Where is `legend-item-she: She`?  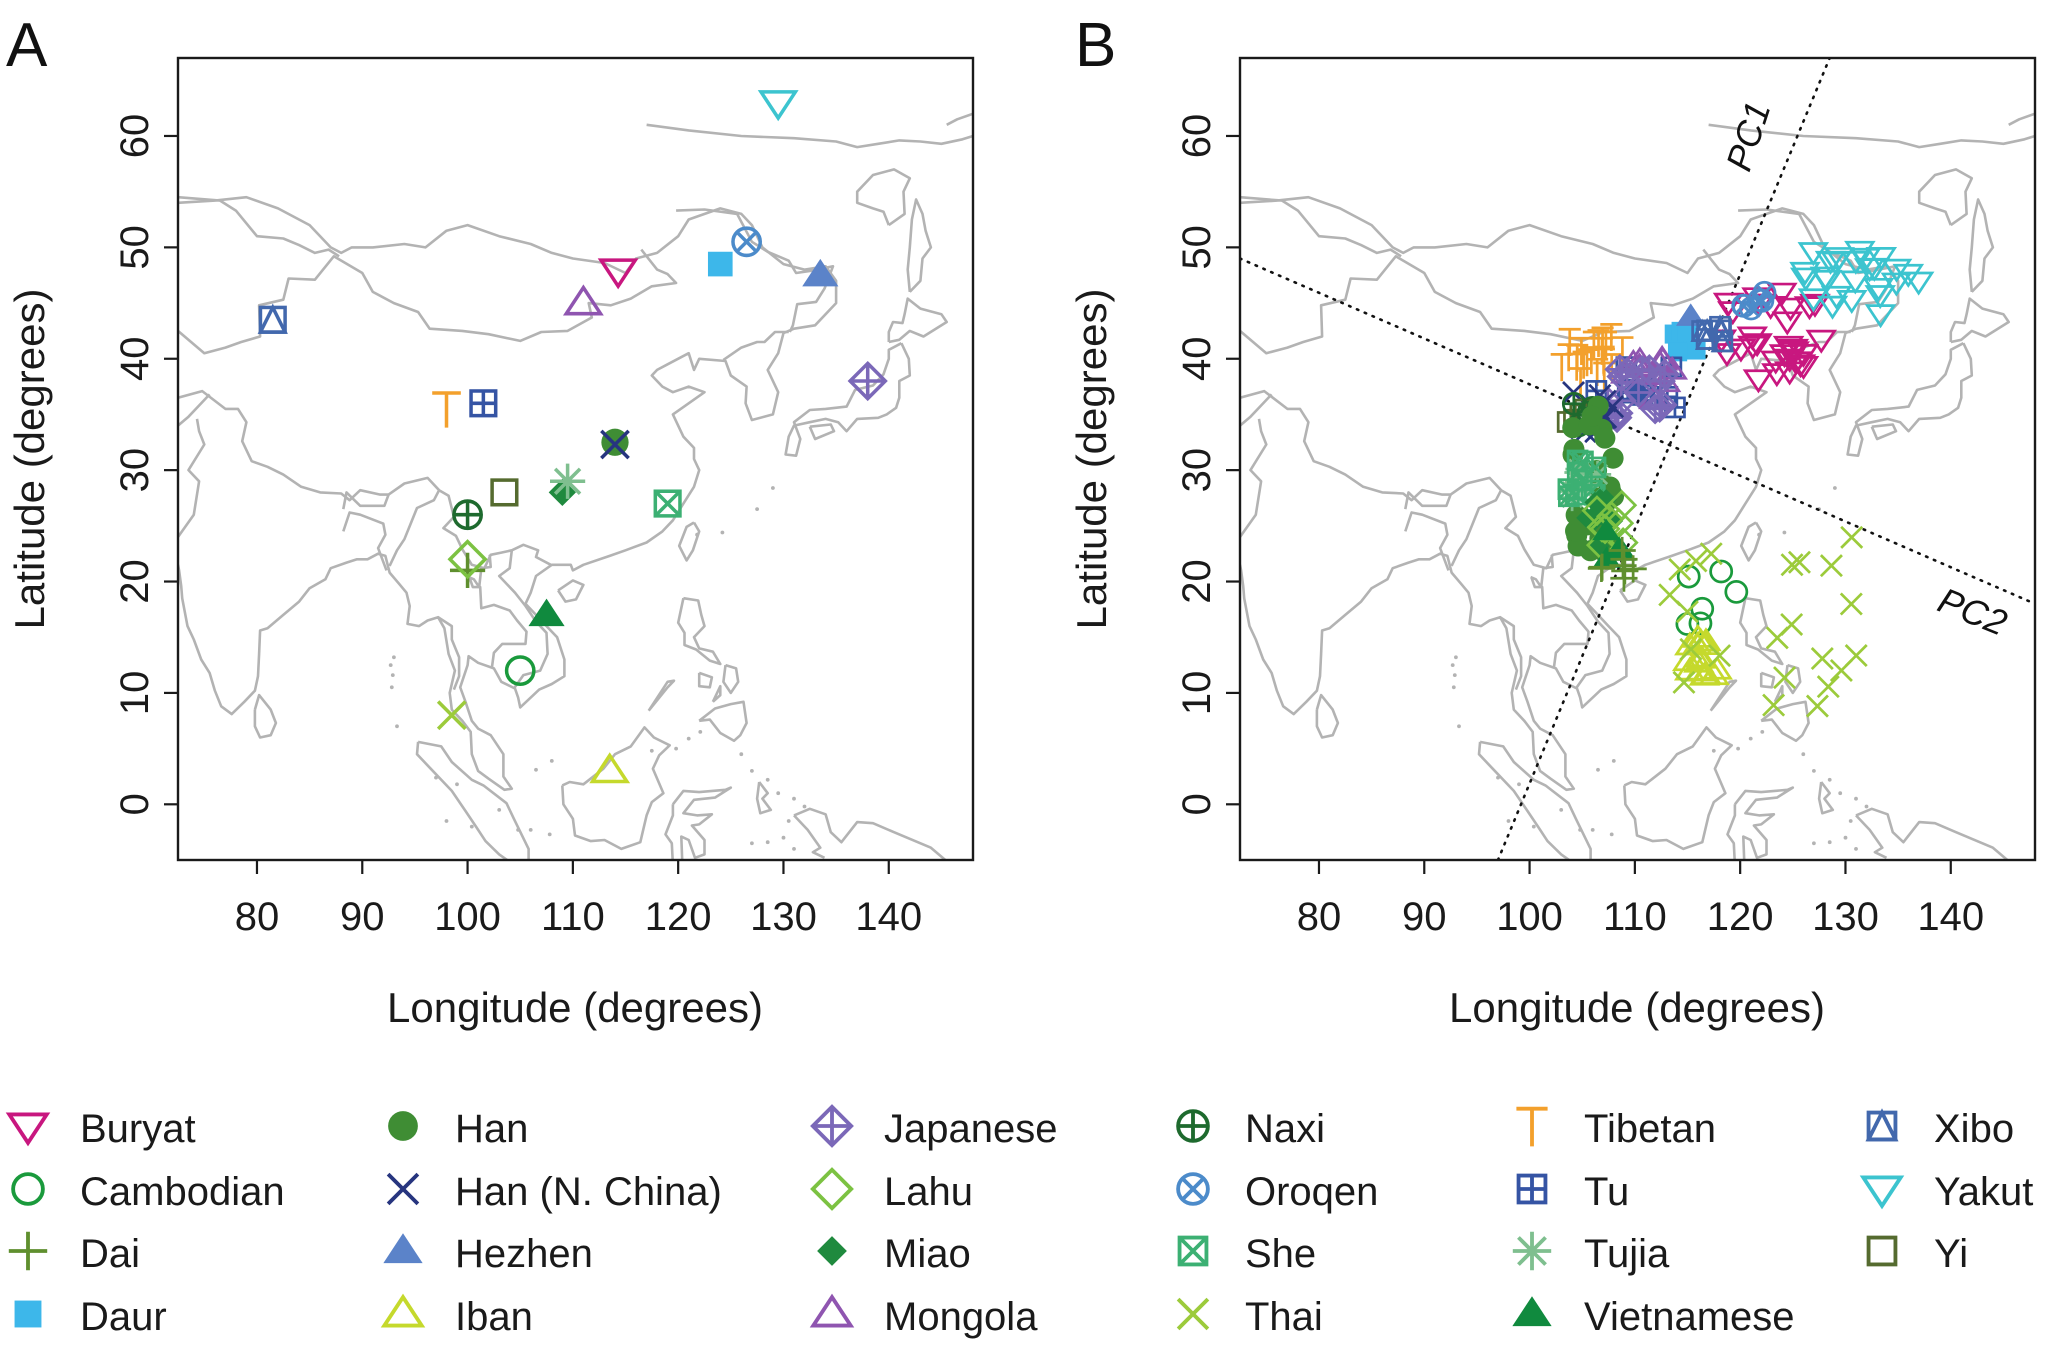
legend-item-she: She is located at coordinates (1246, 1254).